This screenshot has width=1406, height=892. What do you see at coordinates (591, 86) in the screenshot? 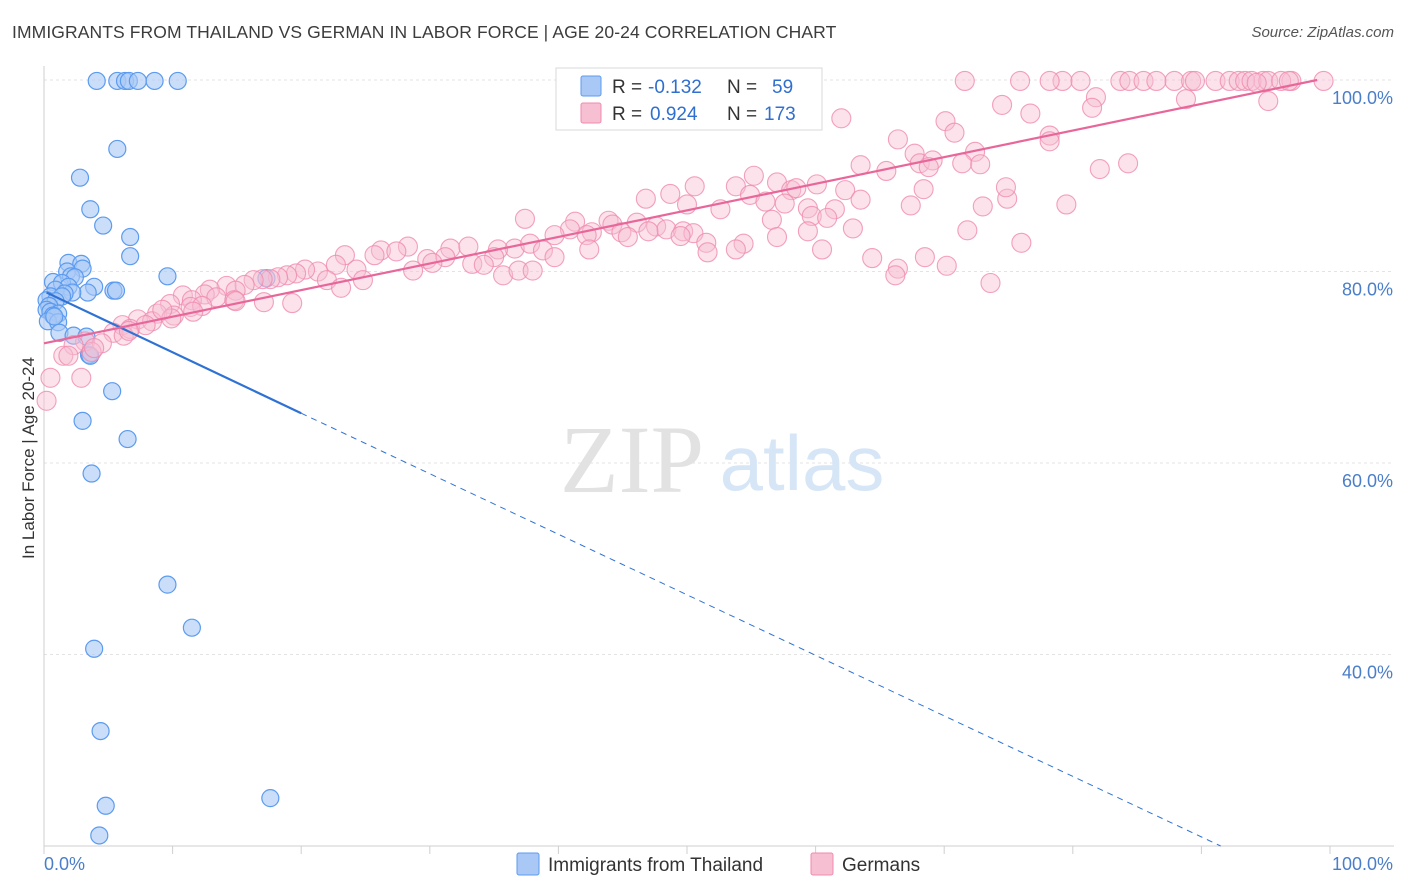
I see `legend-swatch-blue` at bounding box center [591, 86].